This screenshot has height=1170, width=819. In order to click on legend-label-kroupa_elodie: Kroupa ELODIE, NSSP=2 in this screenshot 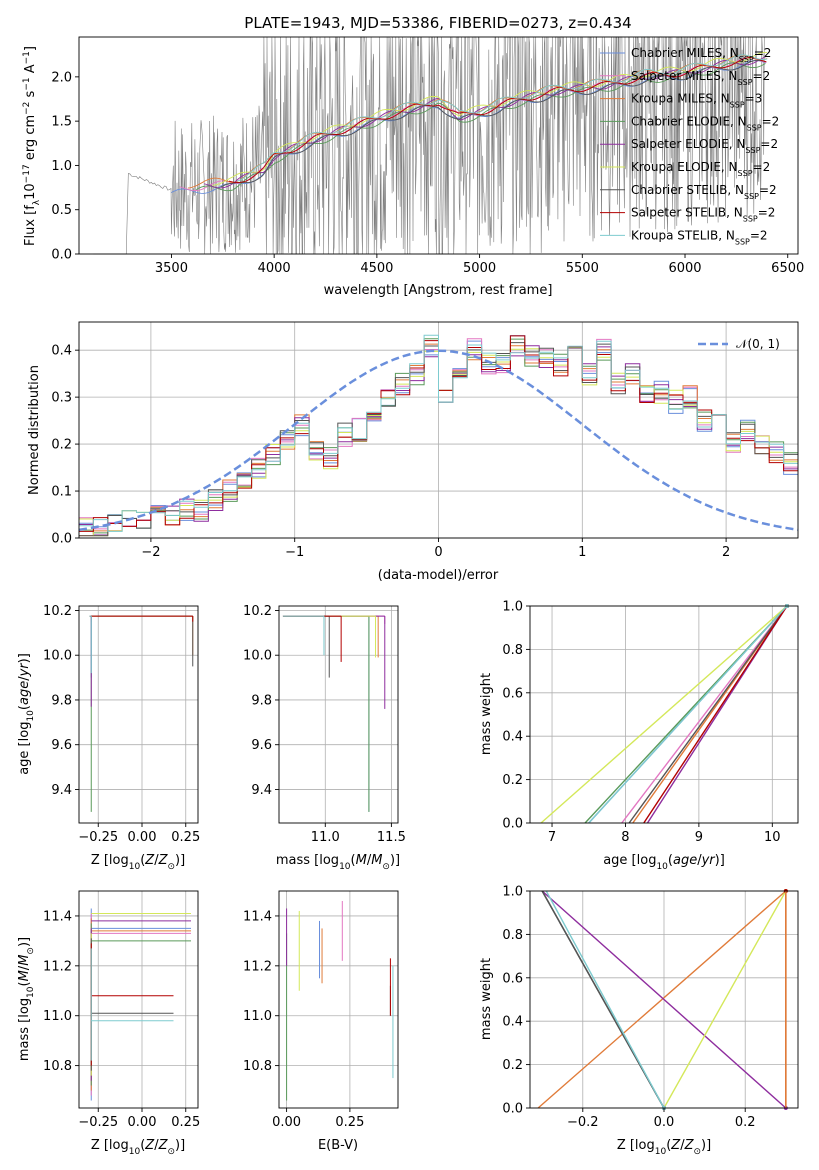, I will do `click(700, 169)`.